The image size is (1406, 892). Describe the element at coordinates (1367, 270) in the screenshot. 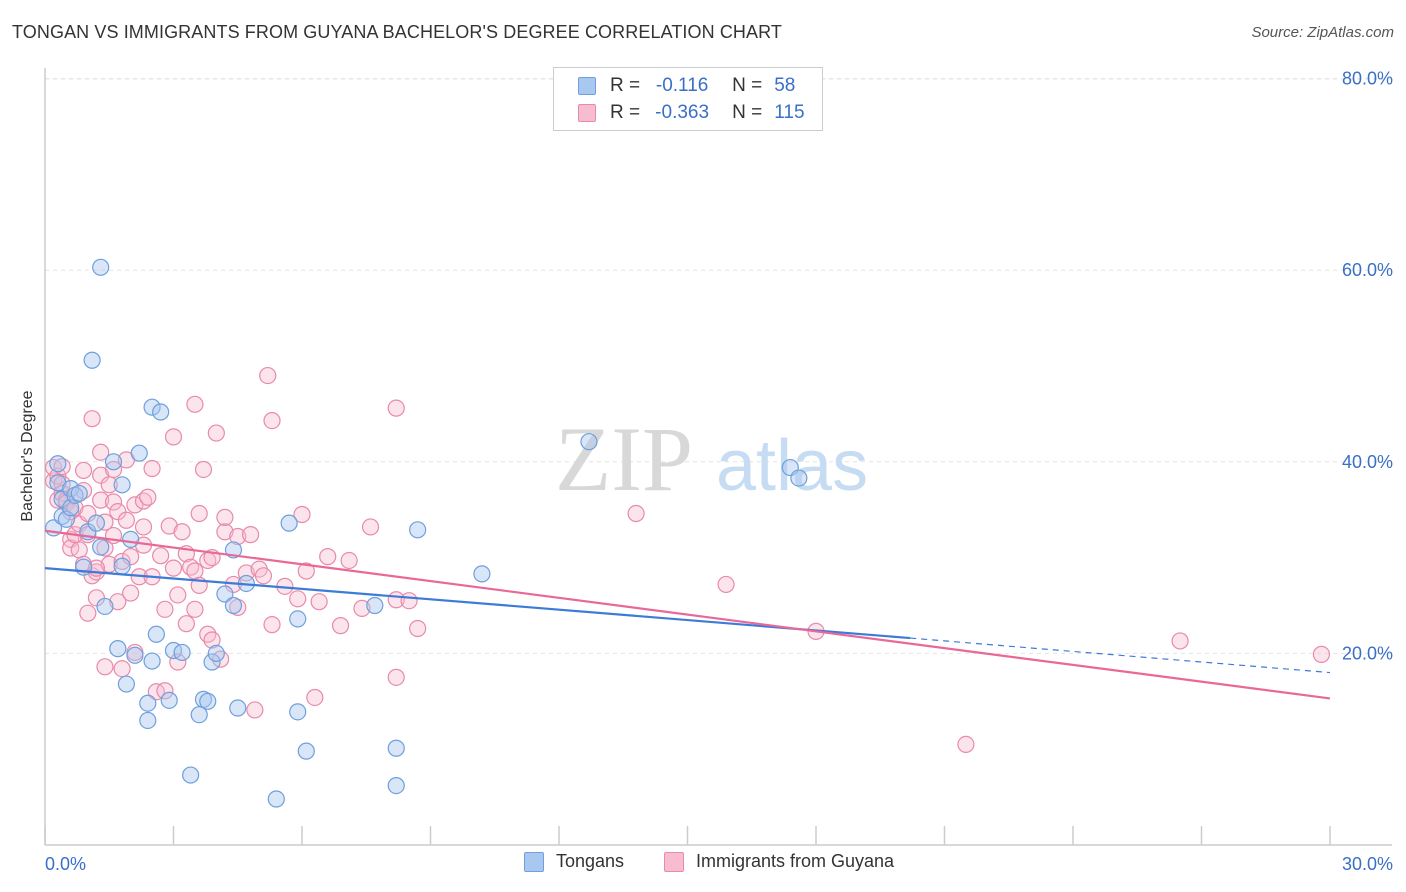

I see `y-tick-label: 60.0%` at that location.